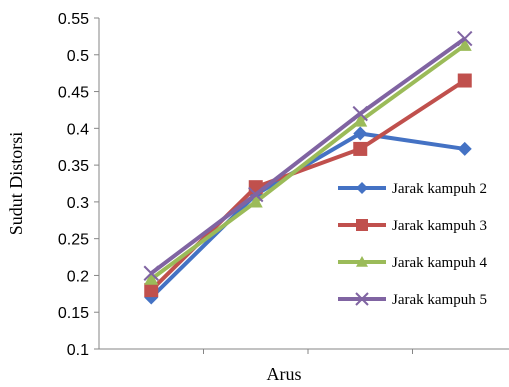 The image size is (509, 387). What do you see at coordinates (73, 166) in the screenshot?
I see `y-tick-label: 0.35` at bounding box center [73, 166].